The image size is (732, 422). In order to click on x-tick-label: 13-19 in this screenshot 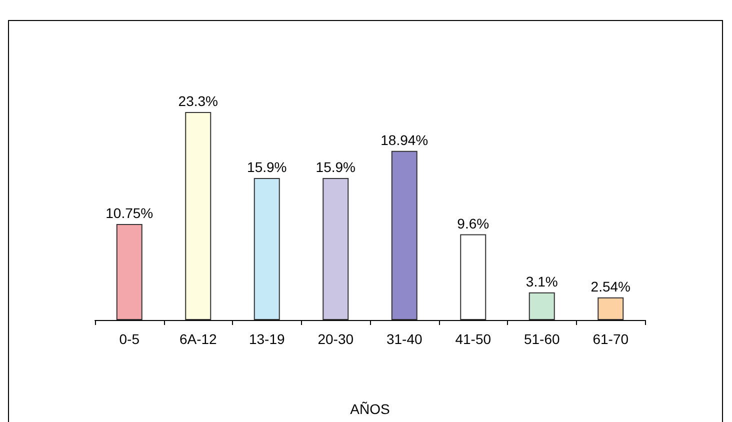, I will do `click(266, 339)`.